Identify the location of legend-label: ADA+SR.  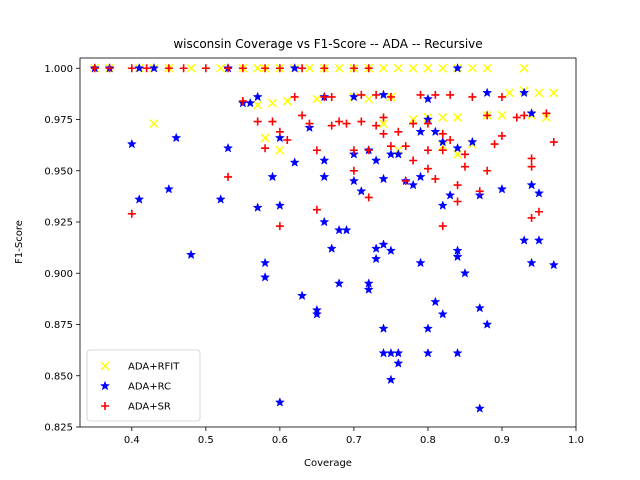
(149, 407).